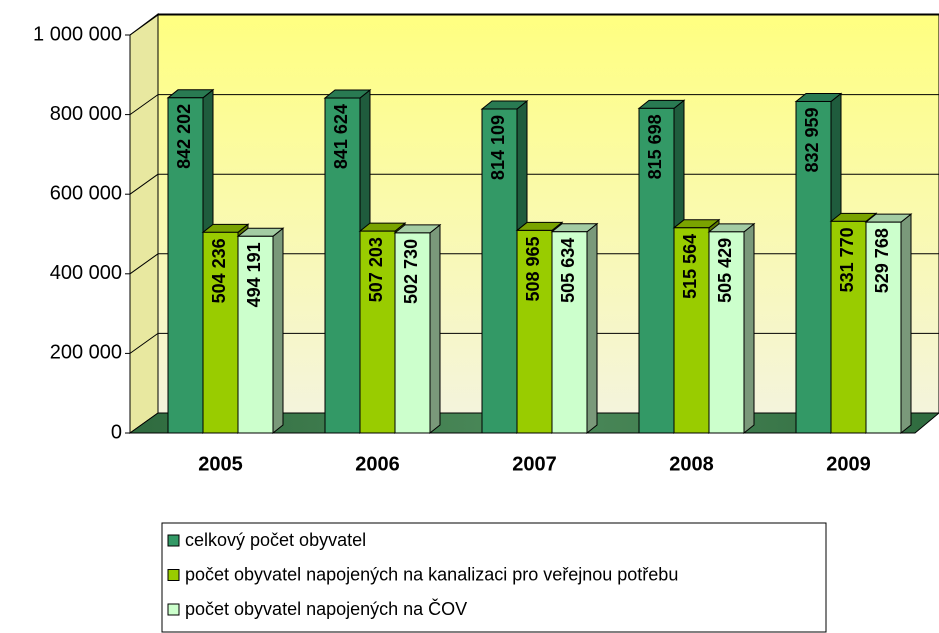 The height and width of the screenshot is (633, 939). What do you see at coordinates (377, 464) in the screenshot?
I see `x-tick-label: 2006` at bounding box center [377, 464].